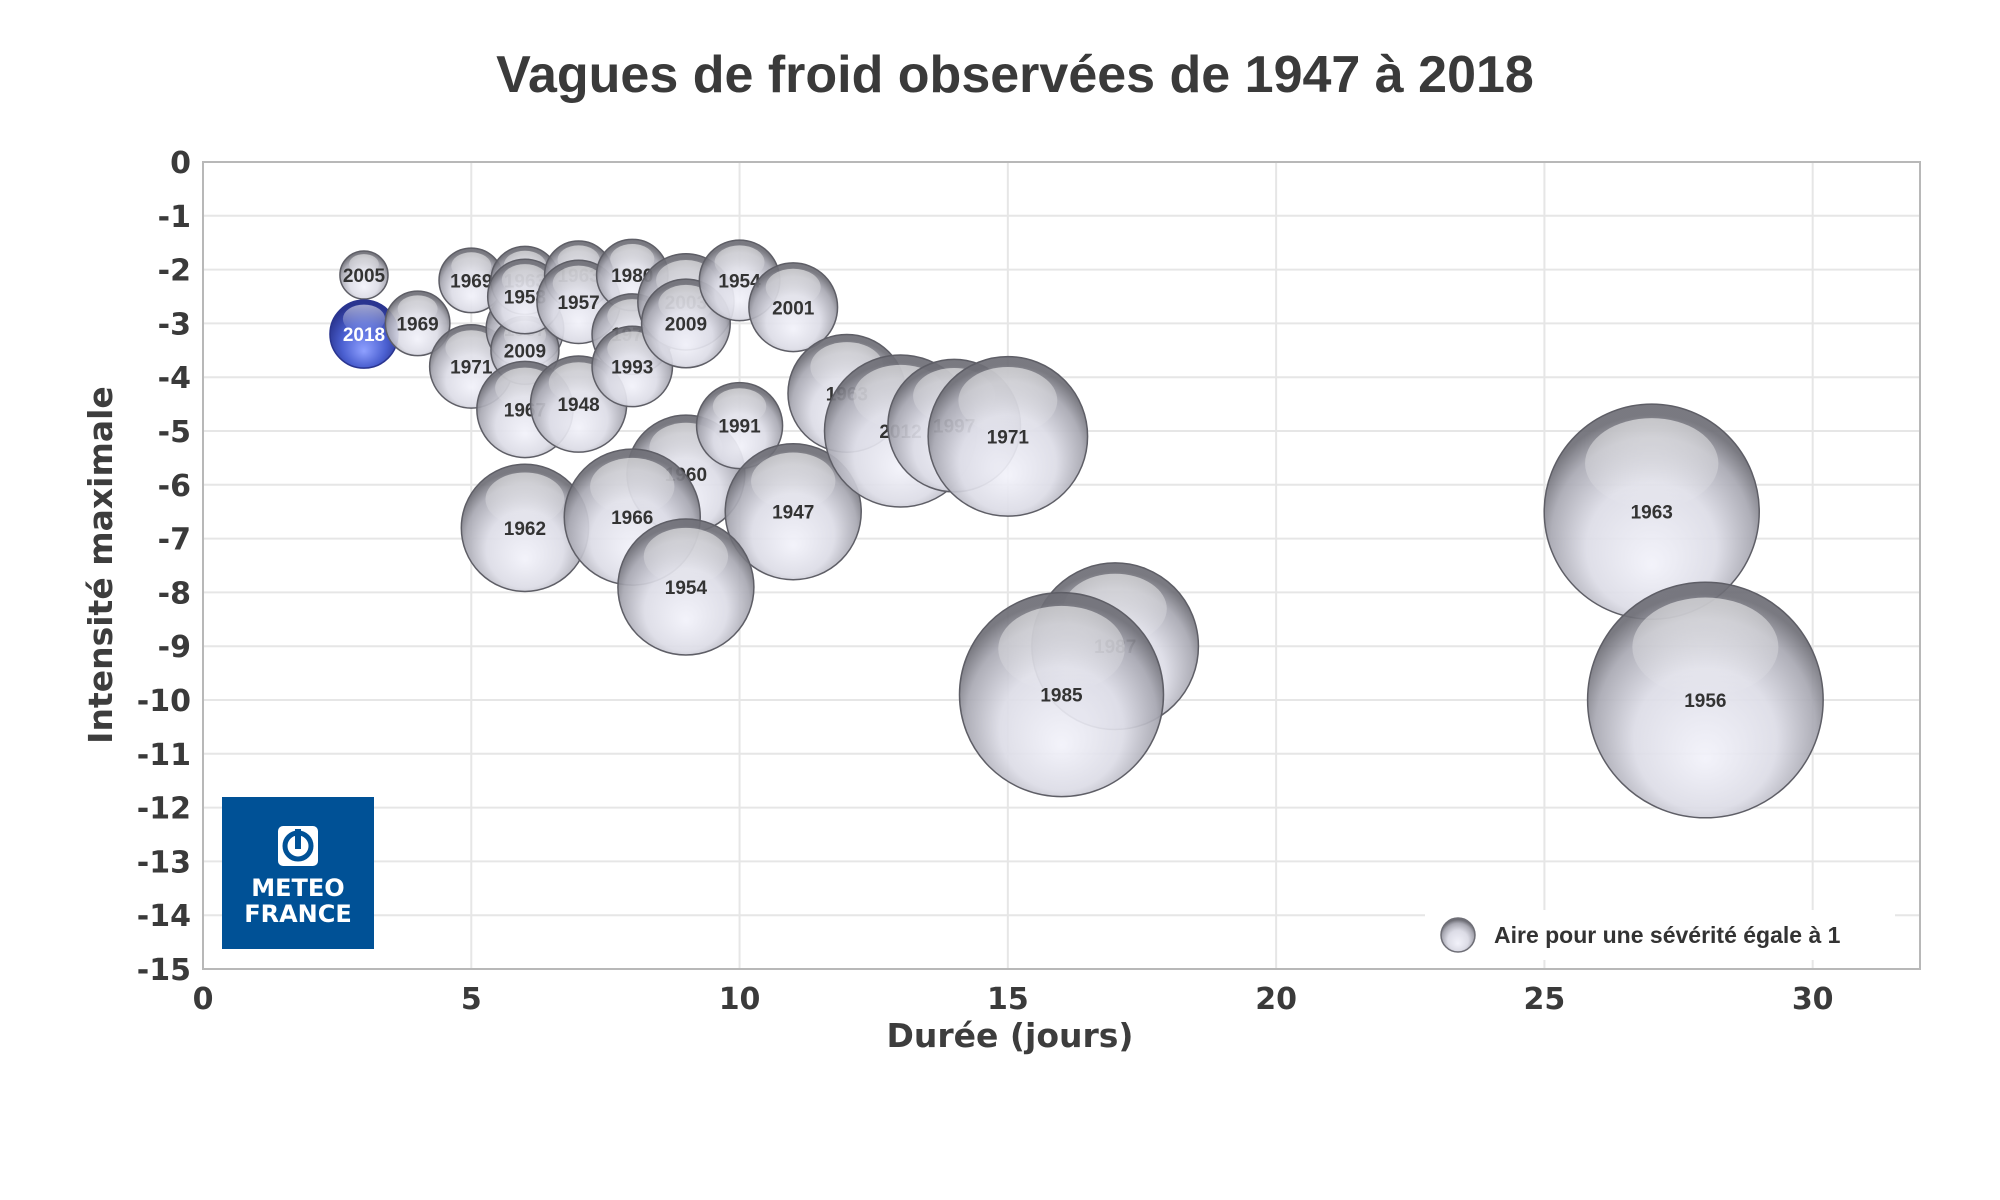  Describe the element at coordinates (174, 593) in the screenshot. I see `y-tick-label: -8` at that location.